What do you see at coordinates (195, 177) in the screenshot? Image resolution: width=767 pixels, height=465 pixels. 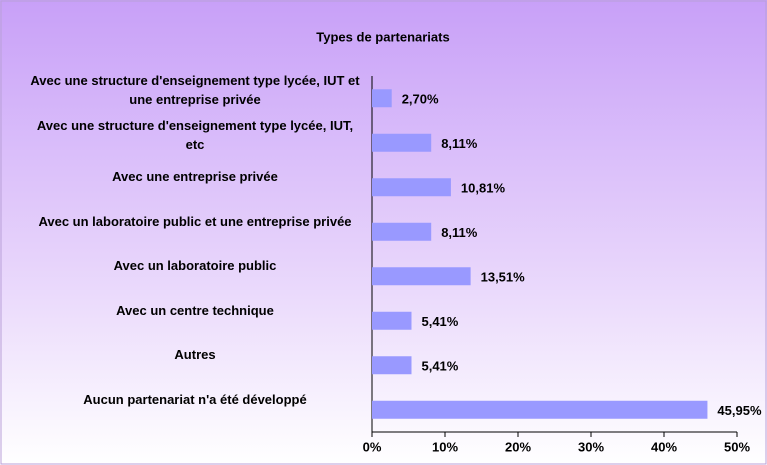 I see `category-label: Avec une entreprise privée` at bounding box center [195, 177].